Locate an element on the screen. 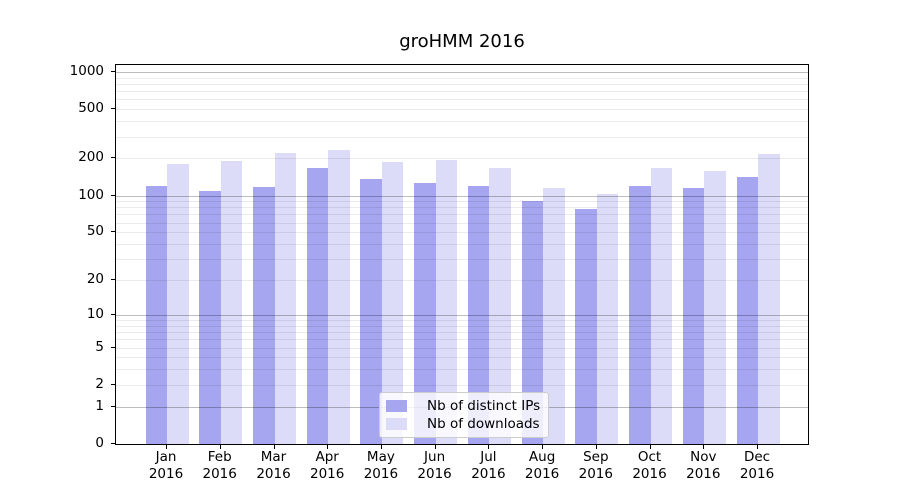 Image resolution: width=900 pixels, height=500 pixels. bar-nb-of-downloads-jun-2016 is located at coordinates (446, 301).